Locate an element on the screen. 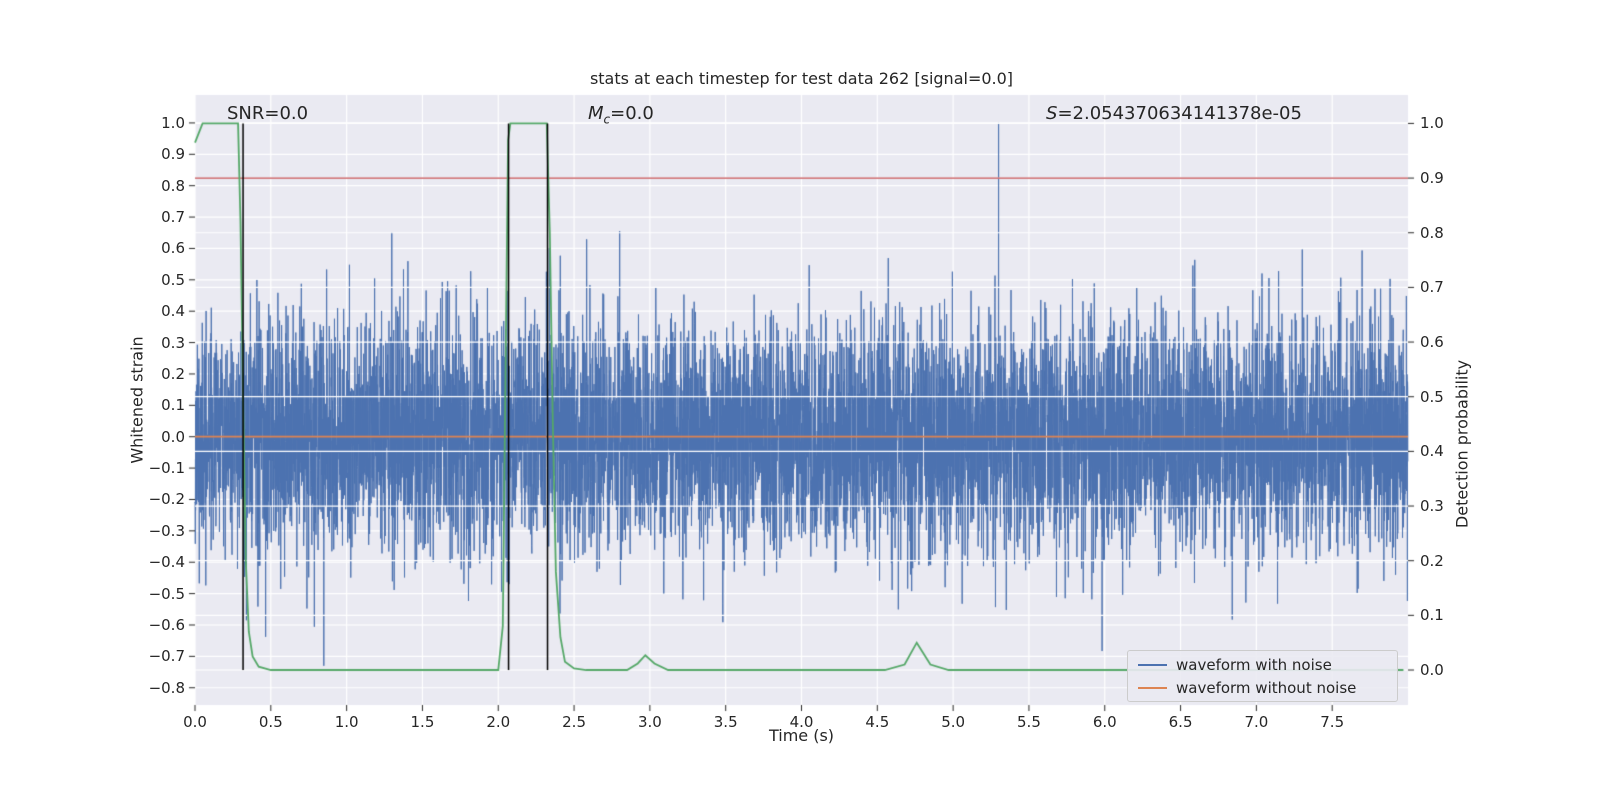 Image resolution: width=1600 pixels, height=800 pixels. legend-item-waveform-with-noise: waveform with noise is located at coordinates (1262, 665).